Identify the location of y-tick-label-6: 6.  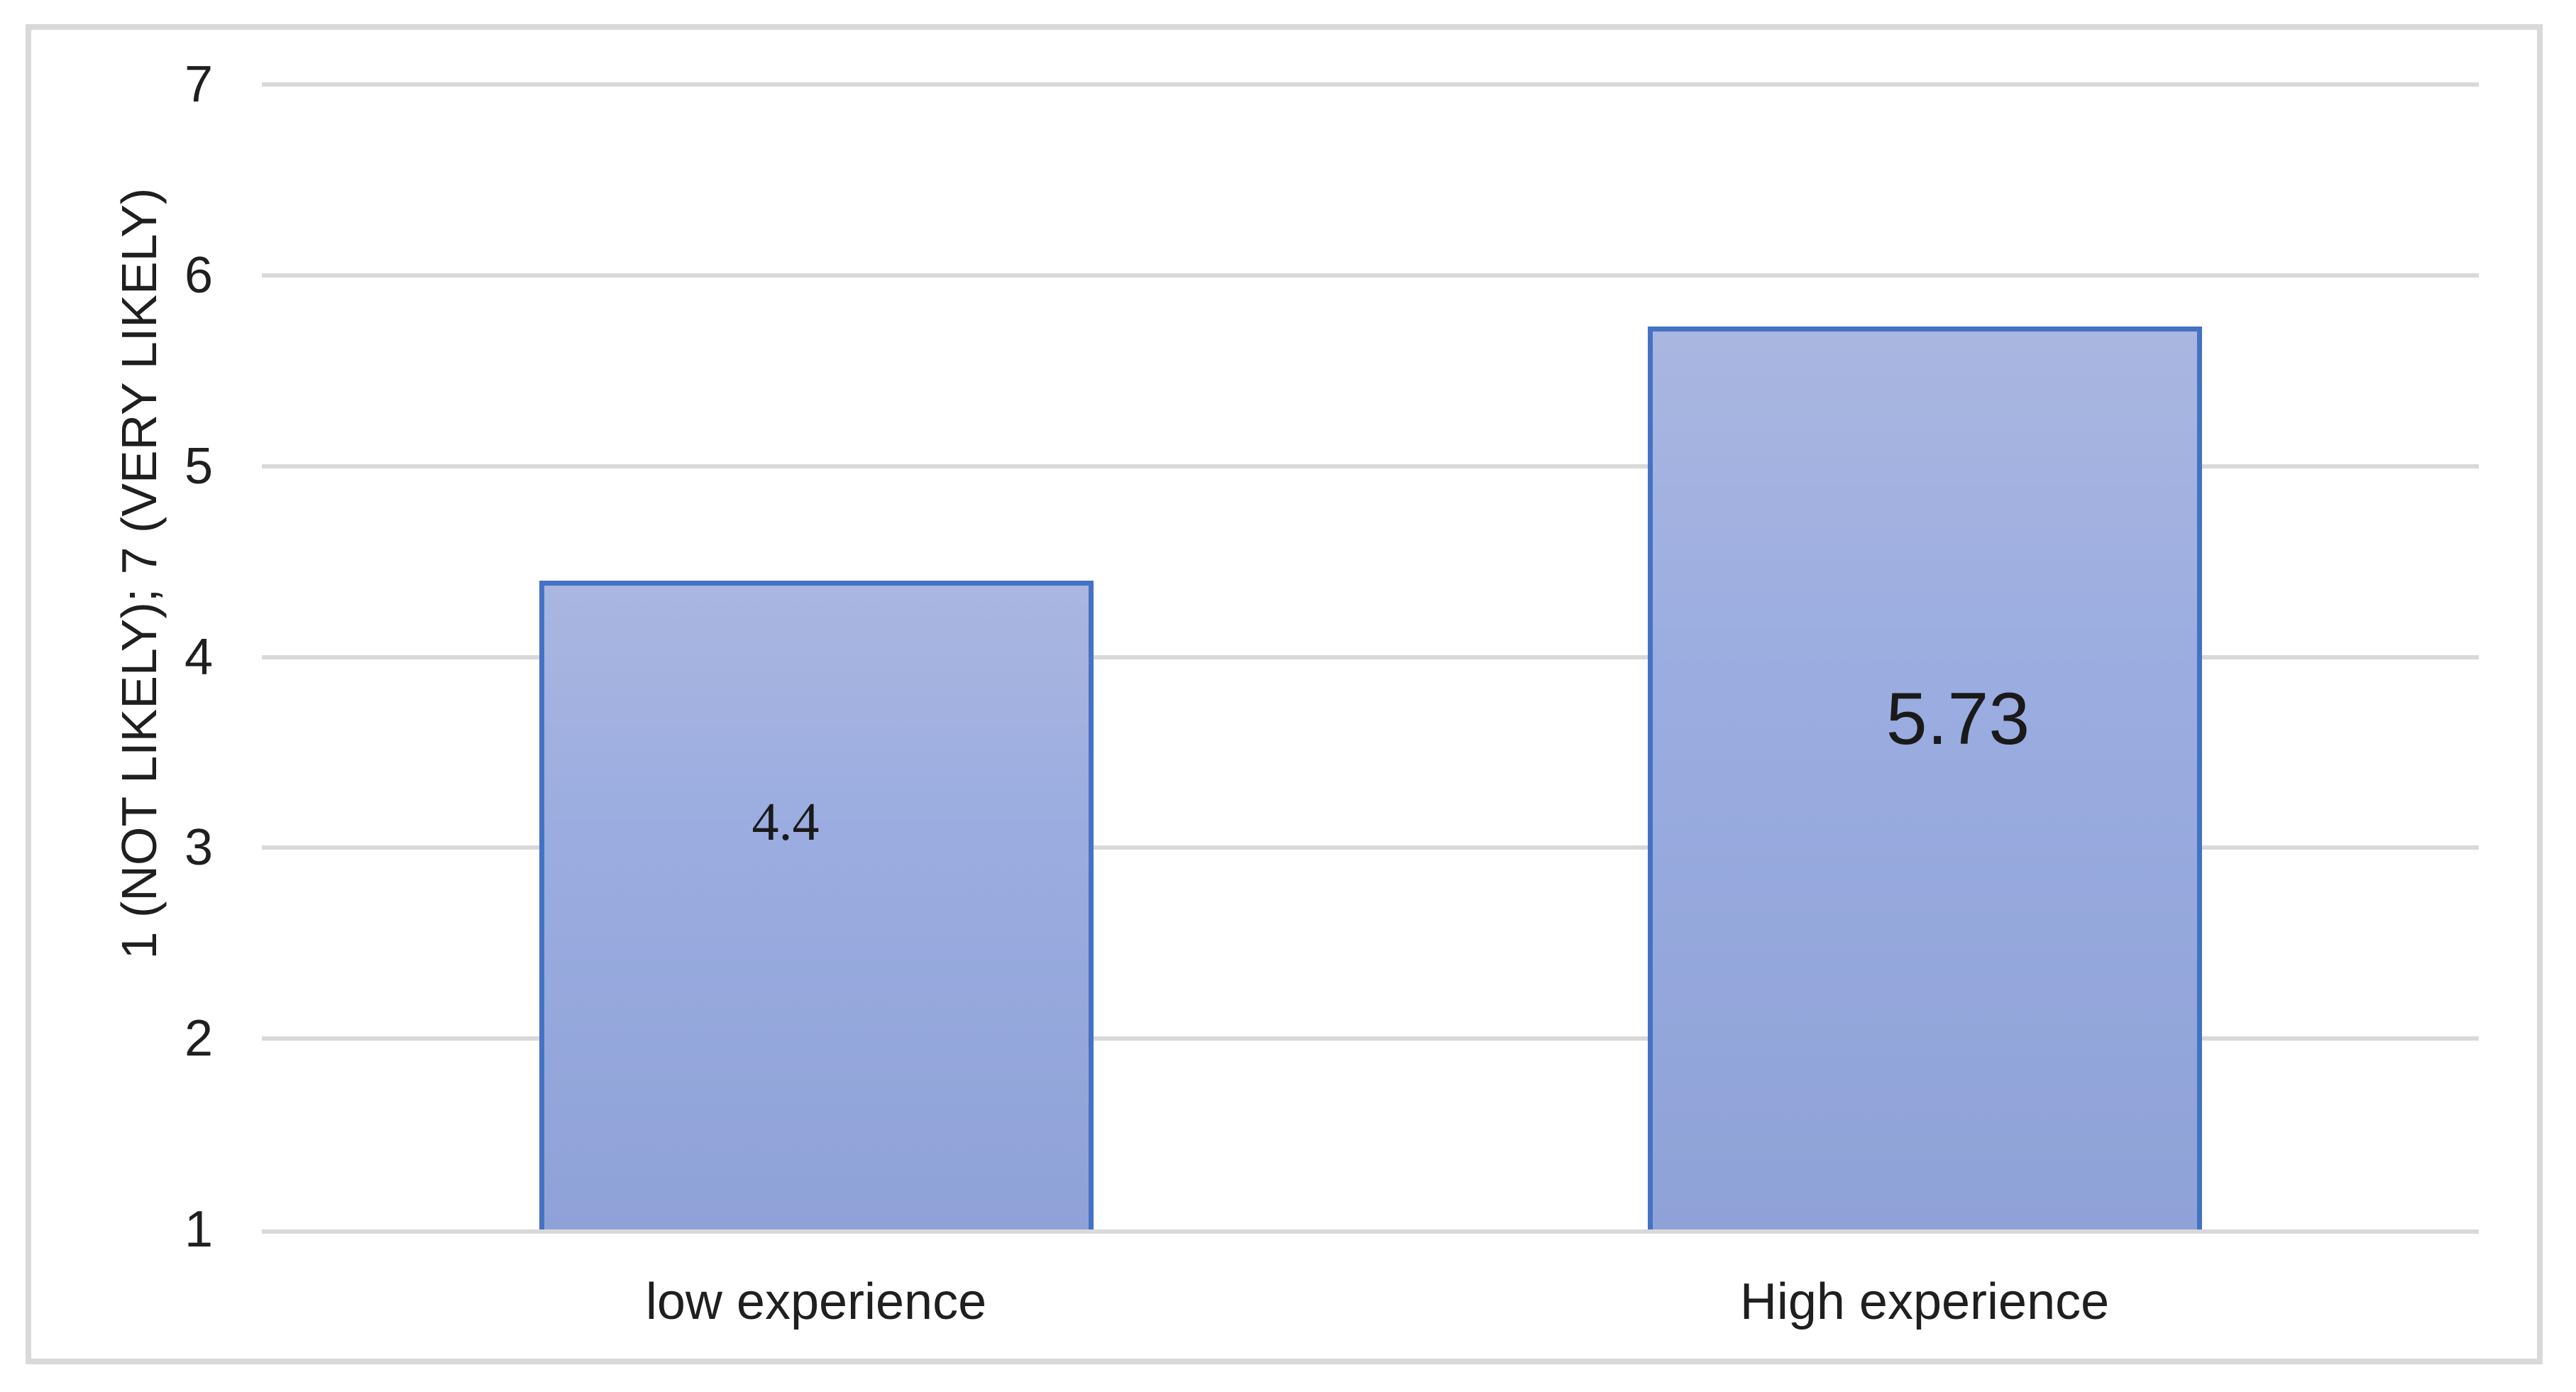
(198, 275).